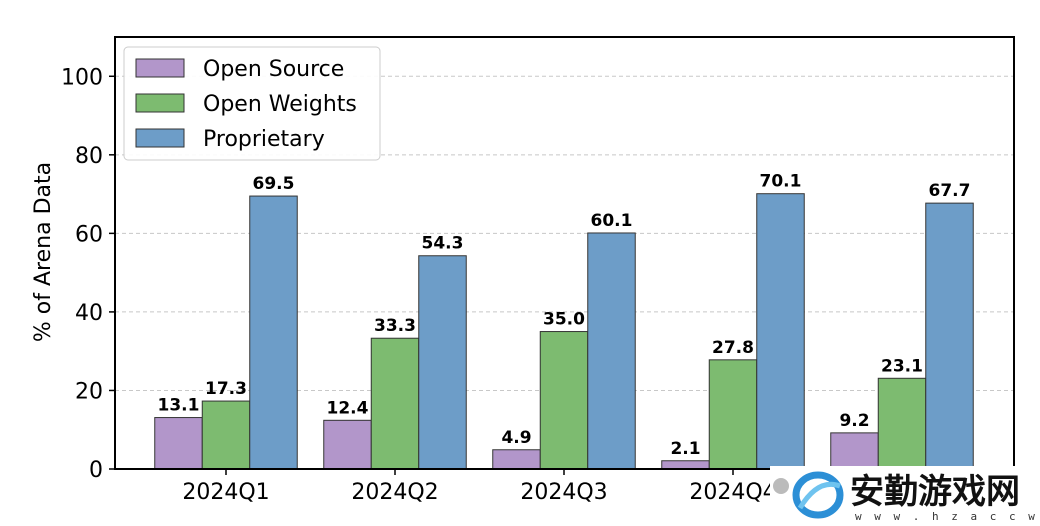 This screenshot has height=526, width=1040. Describe the element at coordinates (226, 389) in the screenshot. I see `data-label: 17.3` at that location.